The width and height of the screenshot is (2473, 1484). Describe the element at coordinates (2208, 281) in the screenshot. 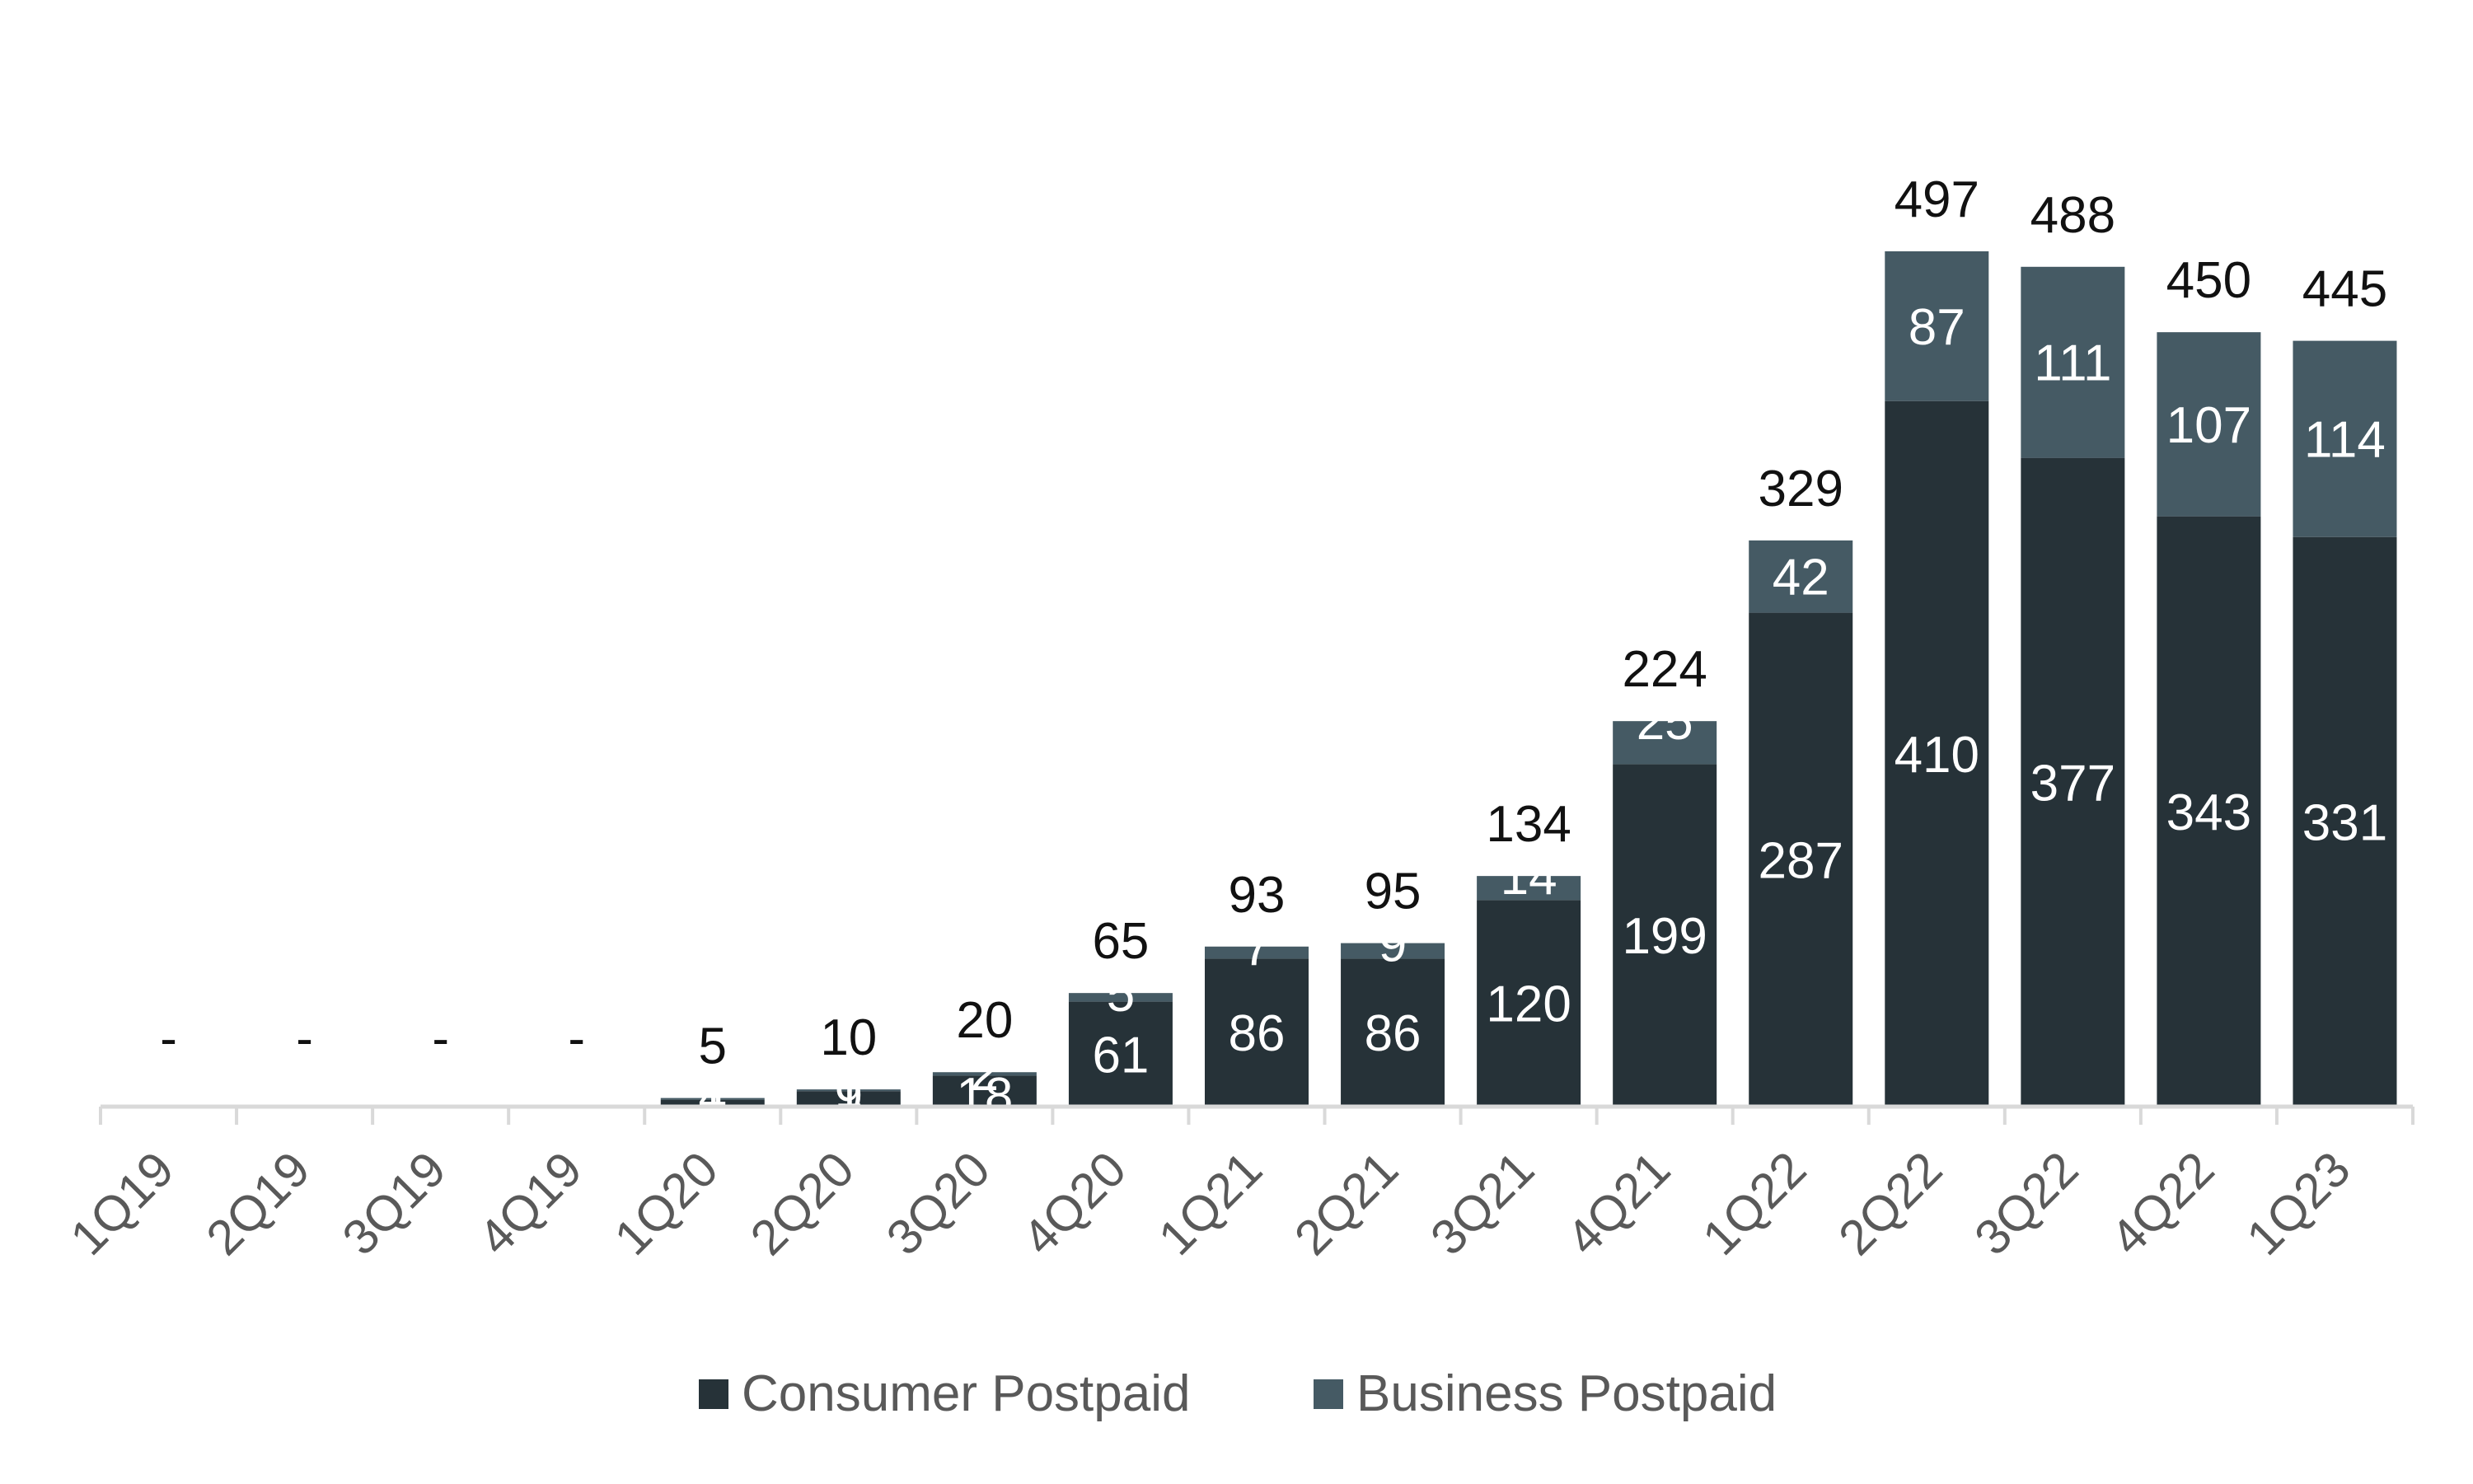

I see `total-label-4Q22: 450` at that location.